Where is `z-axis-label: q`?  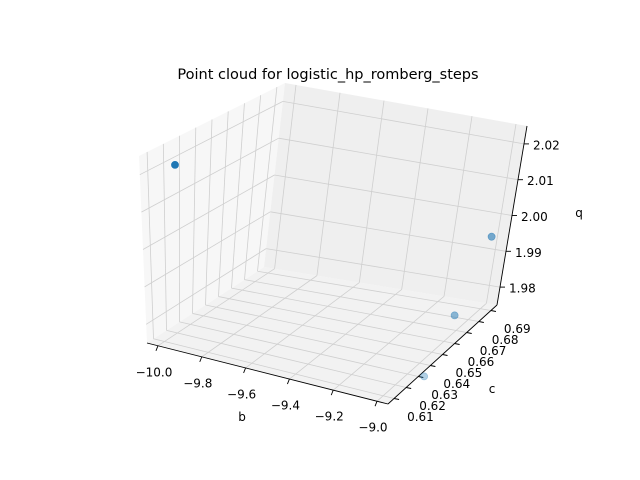
z-axis-label: q is located at coordinates (579, 213).